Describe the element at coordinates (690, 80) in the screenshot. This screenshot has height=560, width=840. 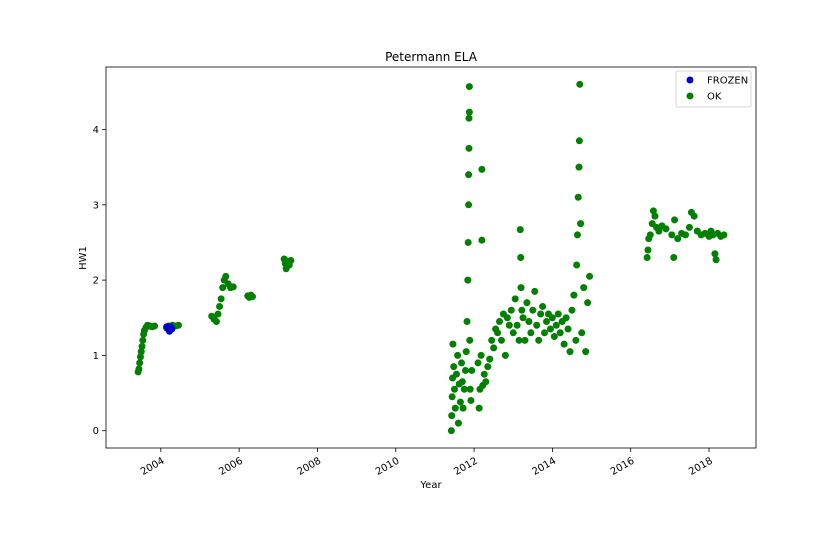
I see `legend-marker-frozen` at that location.